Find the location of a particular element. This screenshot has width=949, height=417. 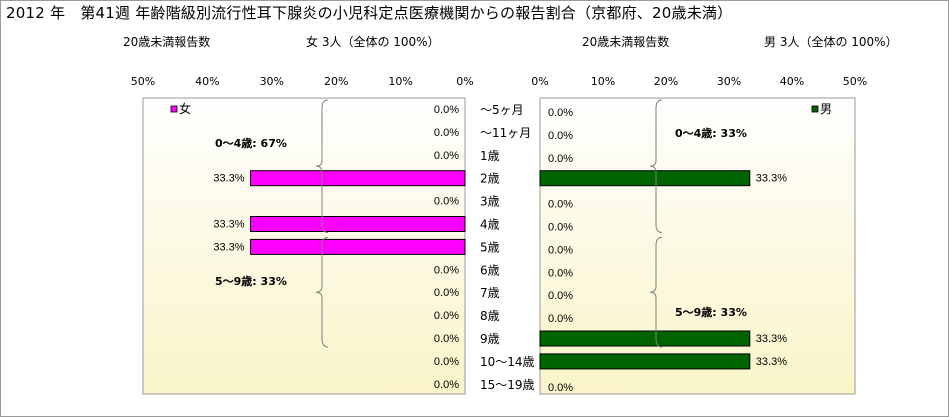

right-tick-label: 0% is located at coordinates (539, 81).